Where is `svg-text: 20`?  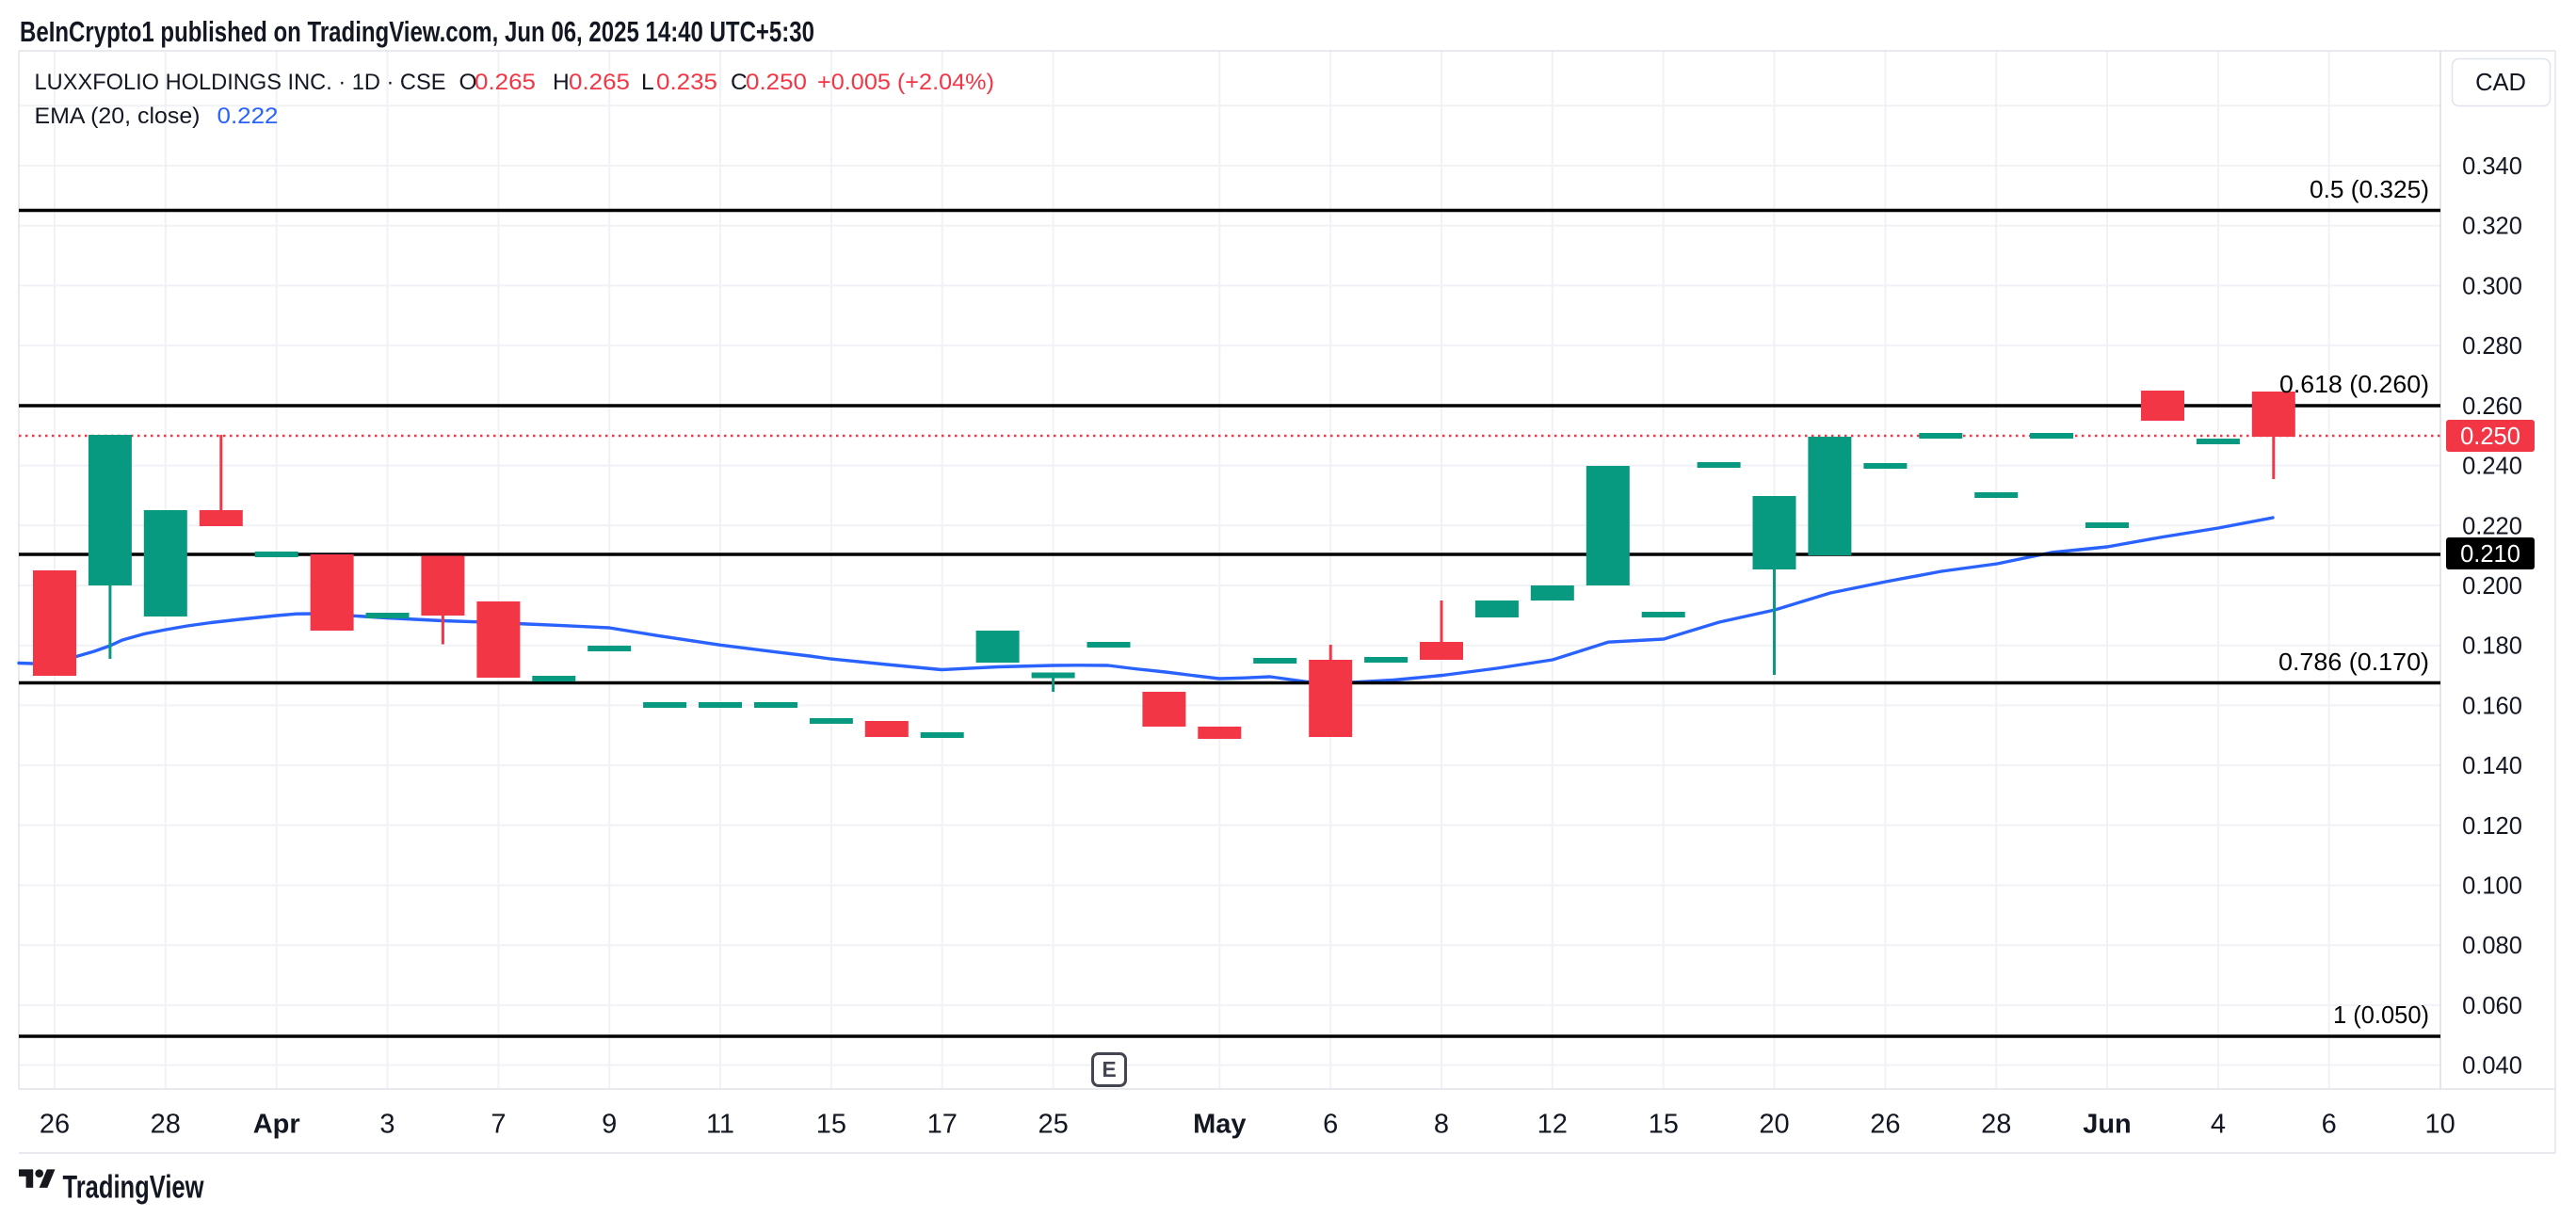
svg-text: 20 is located at coordinates (1774, 1125).